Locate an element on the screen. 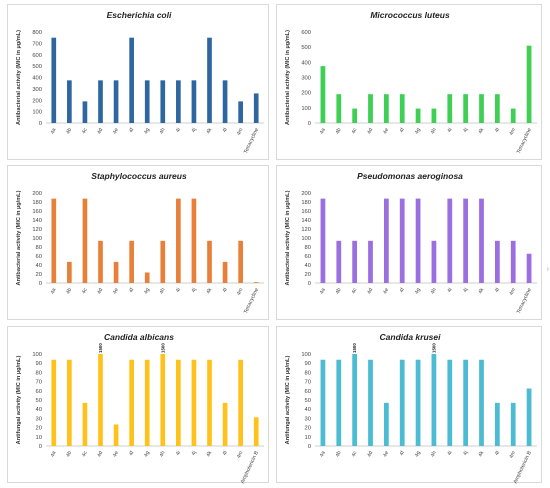 This screenshot has height=488, width=550. y-tick-label: 140 is located at coordinates (306, 221).